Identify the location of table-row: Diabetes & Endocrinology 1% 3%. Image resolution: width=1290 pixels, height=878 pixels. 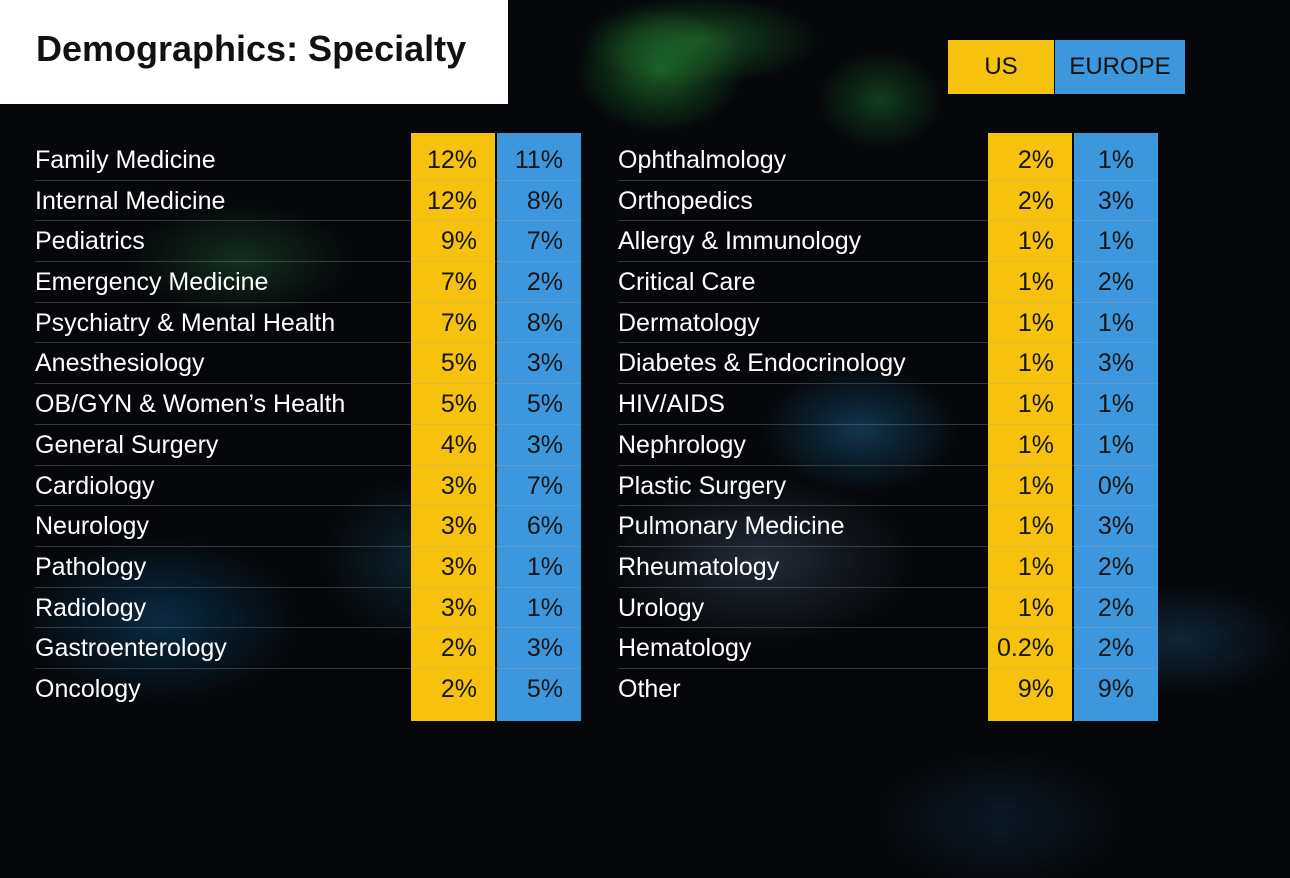
(888, 364).